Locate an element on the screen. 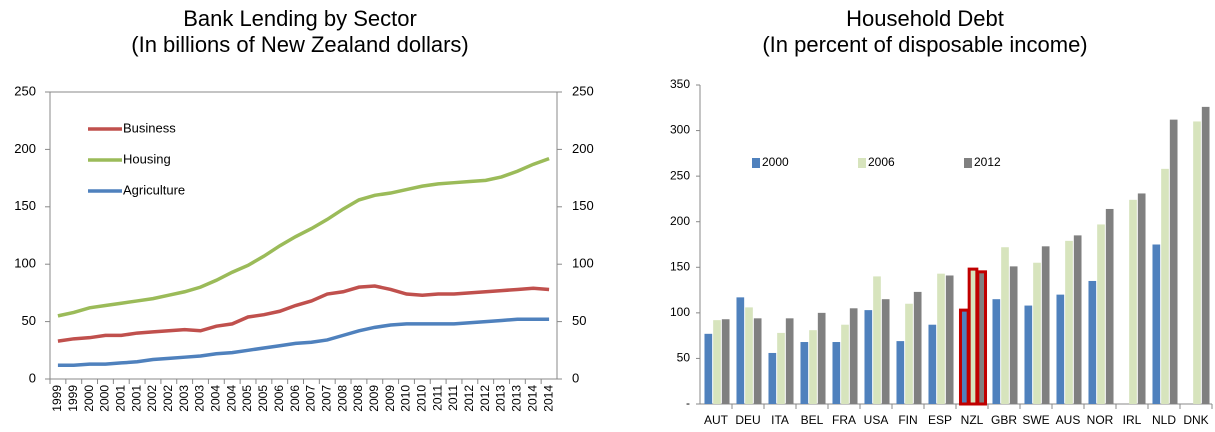  chart-title: Bank Lending by Sector is located at coordinates (300, 18).